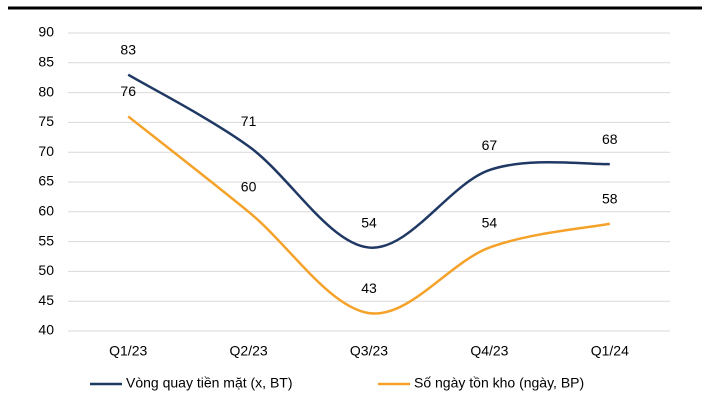  What do you see at coordinates (610, 198) in the screenshot?
I see `data-label: 58` at bounding box center [610, 198].